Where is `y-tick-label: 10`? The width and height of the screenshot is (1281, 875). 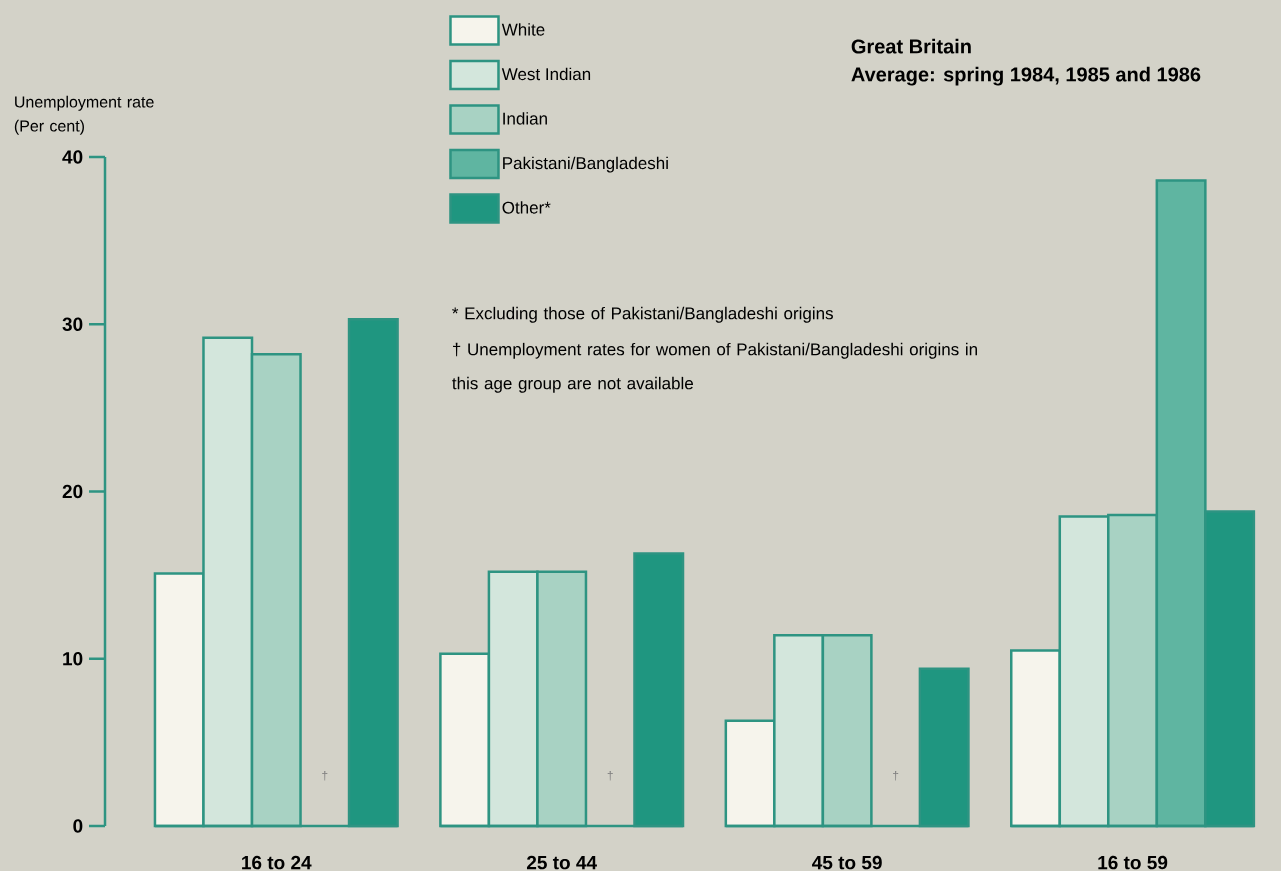 y-tick-label: 10 is located at coordinates (73, 659).